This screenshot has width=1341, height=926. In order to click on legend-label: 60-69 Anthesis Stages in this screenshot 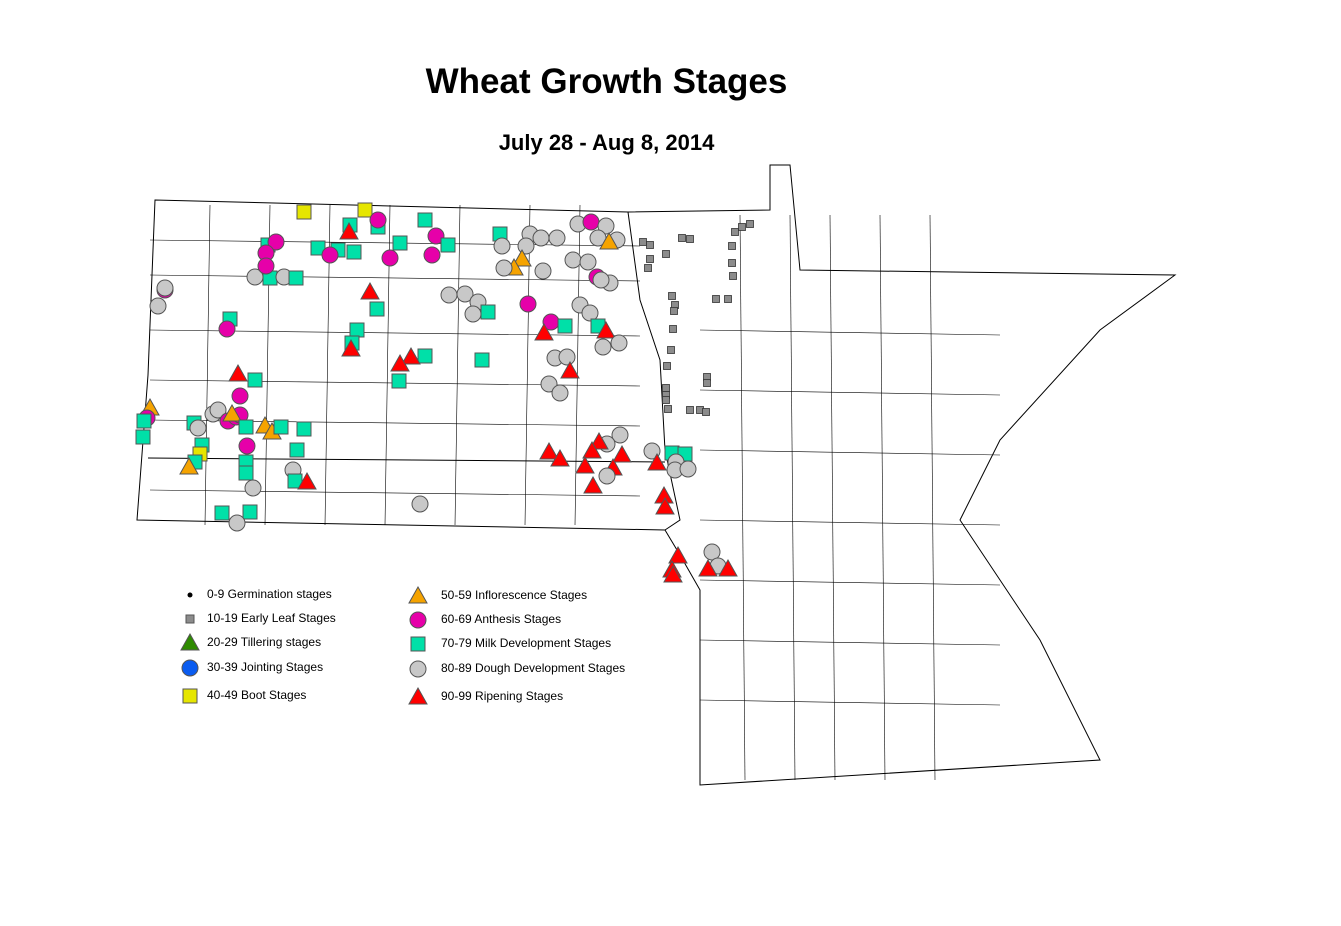, I will do `click(501, 619)`.